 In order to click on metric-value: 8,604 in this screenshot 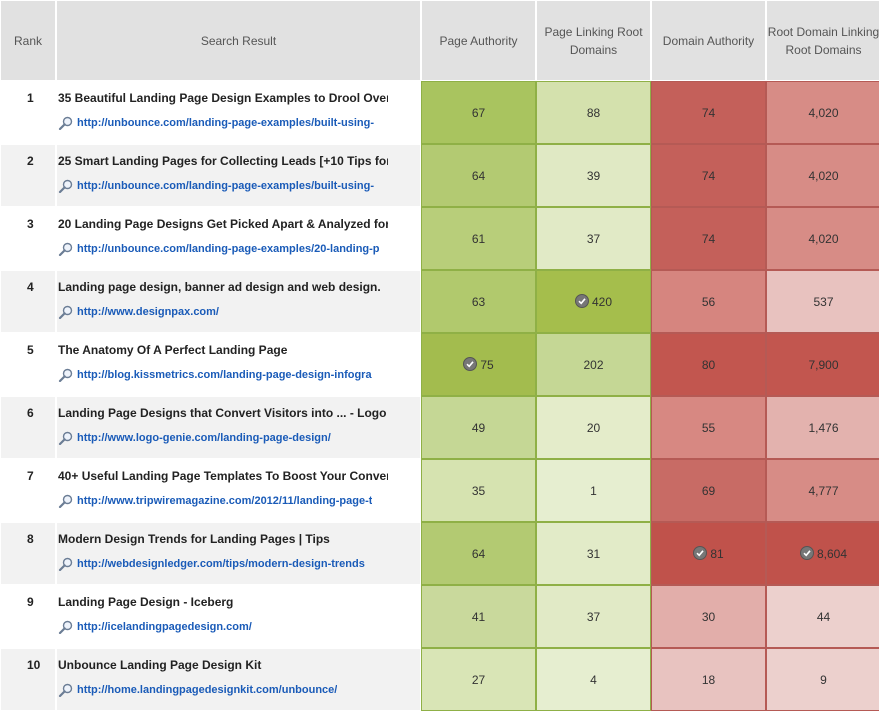, I will do `click(832, 554)`.